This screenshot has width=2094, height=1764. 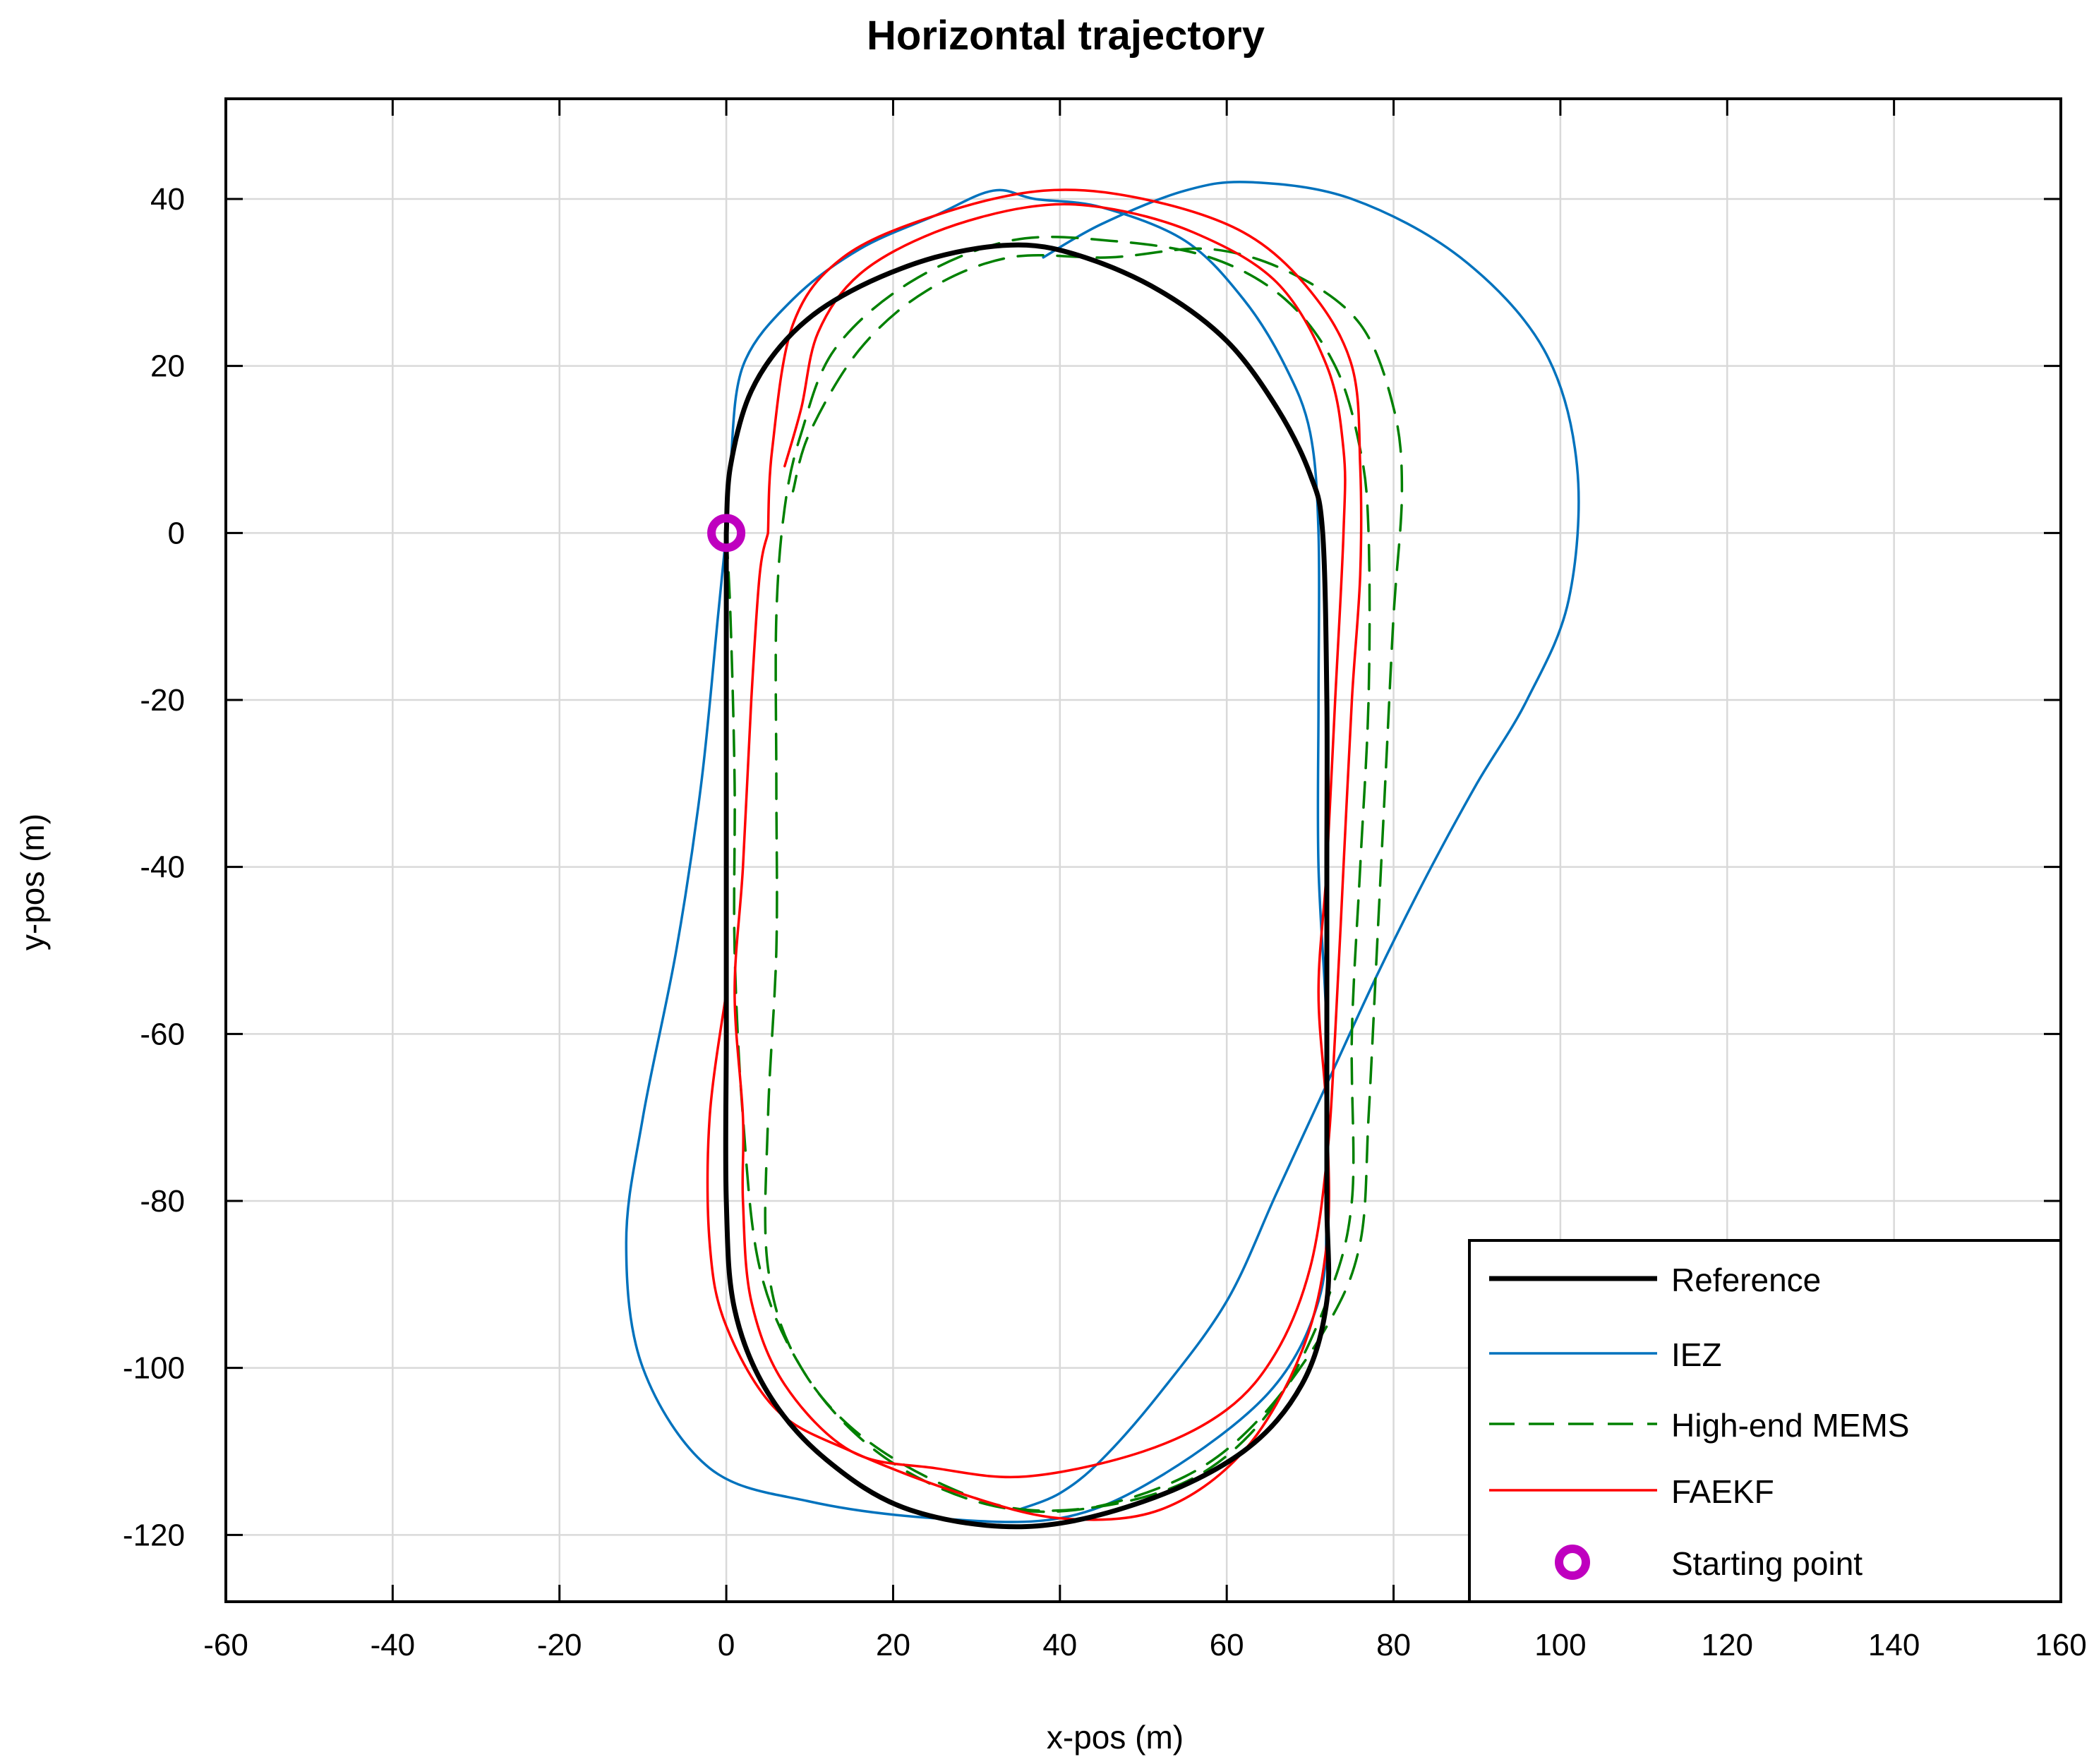 What do you see at coordinates (167, 199) in the screenshot?
I see `y-tick-label: 40` at bounding box center [167, 199].